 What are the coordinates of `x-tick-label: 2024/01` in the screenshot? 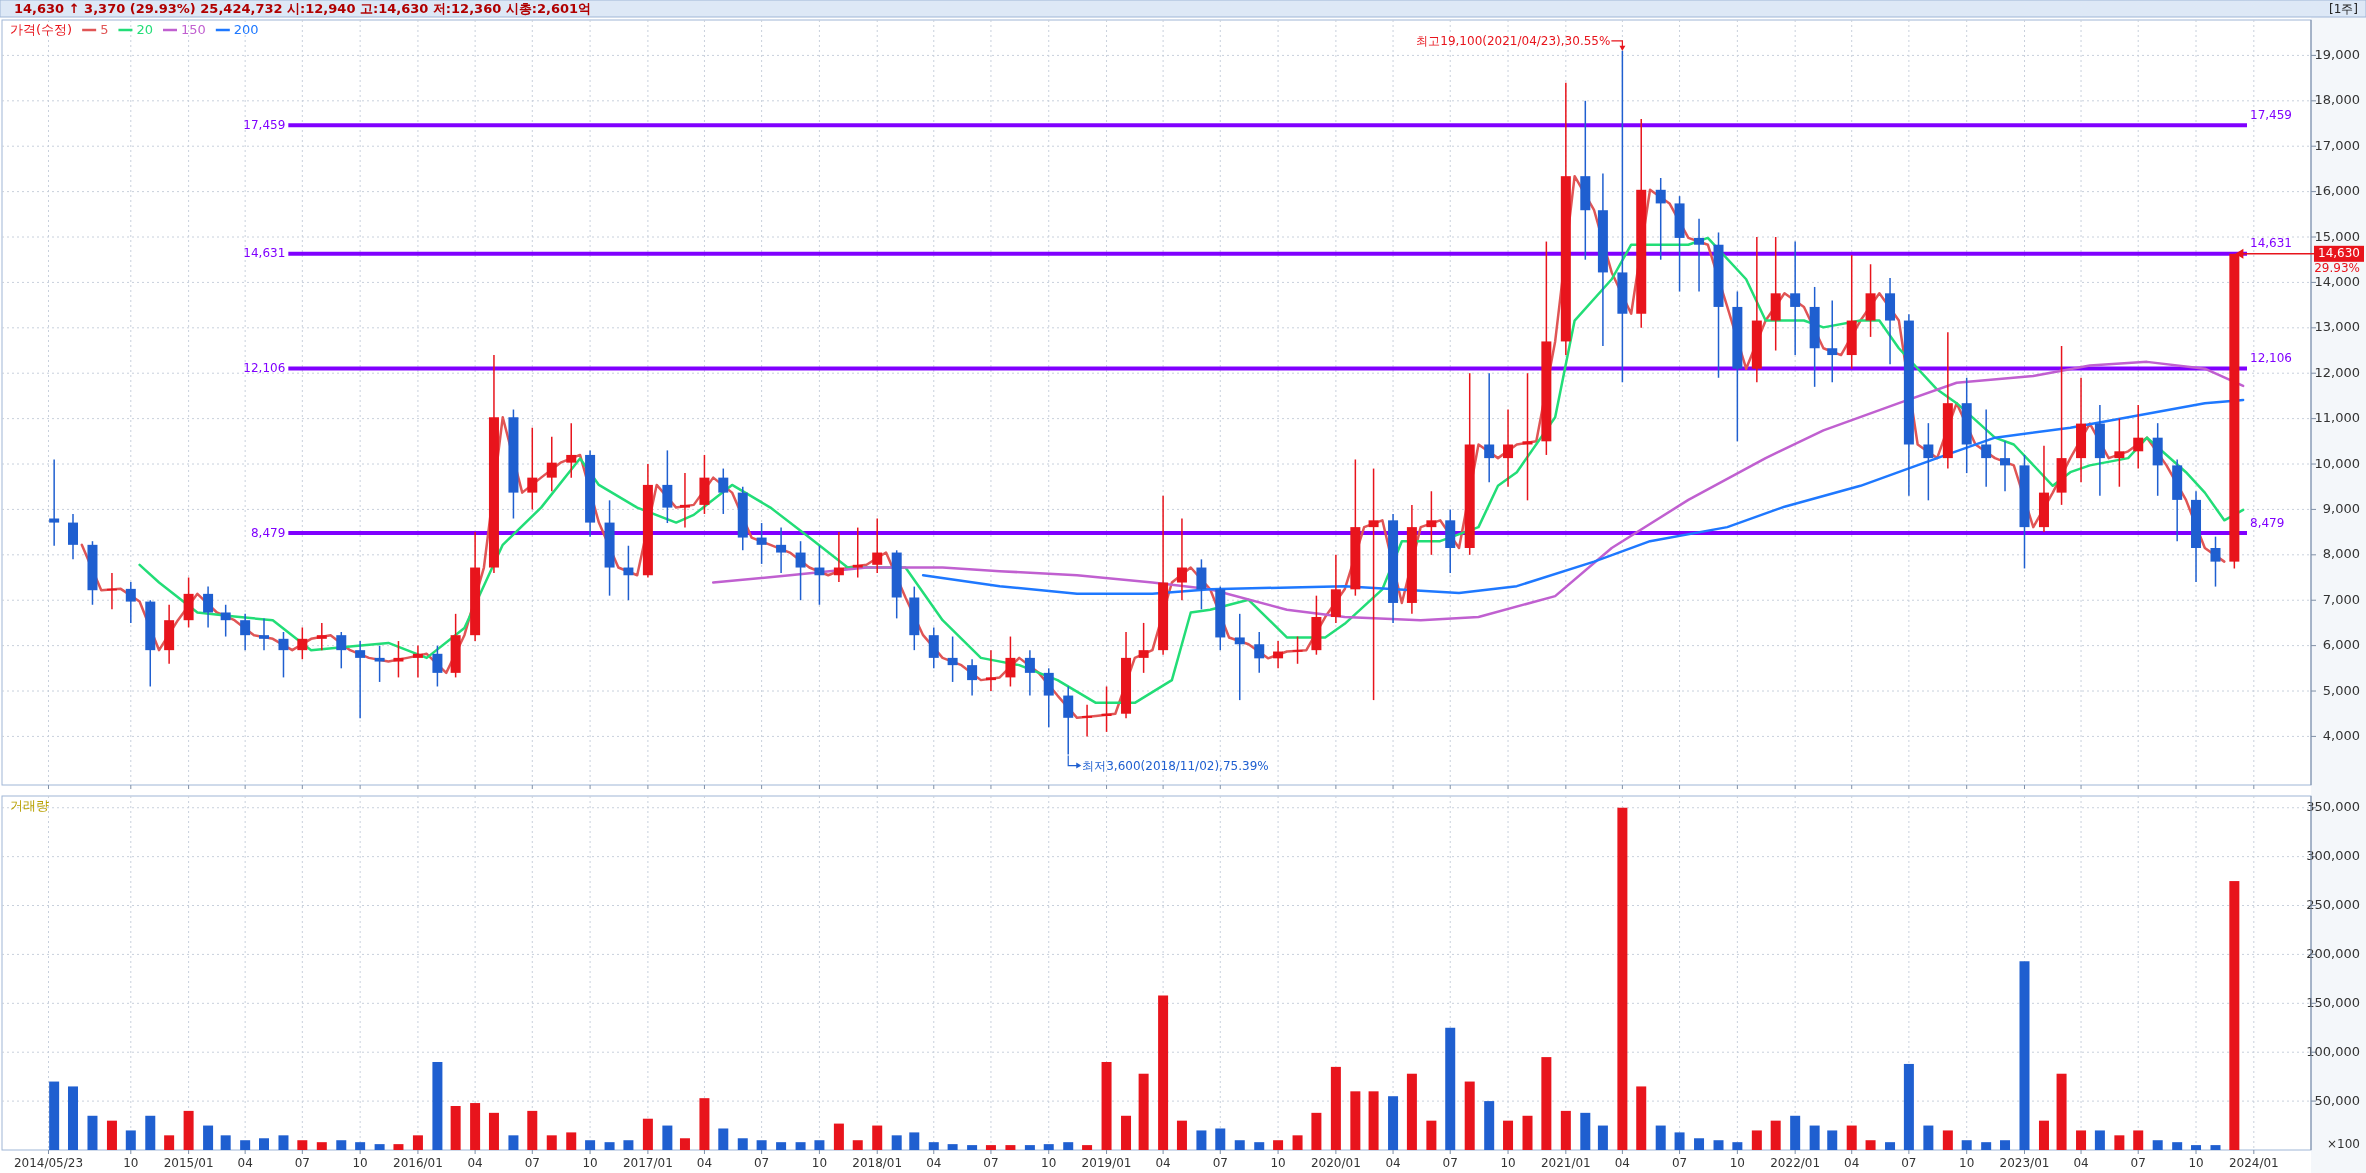 It's located at (2253, 1163).